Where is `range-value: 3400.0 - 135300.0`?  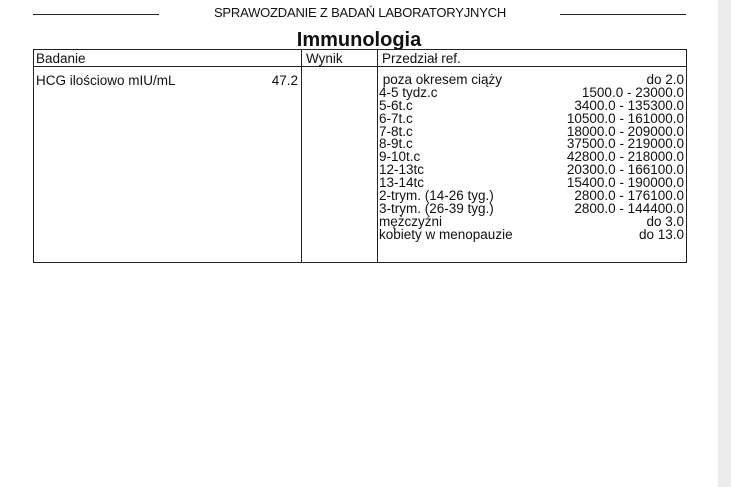
range-value: 3400.0 - 135300.0 is located at coordinates (629, 105).